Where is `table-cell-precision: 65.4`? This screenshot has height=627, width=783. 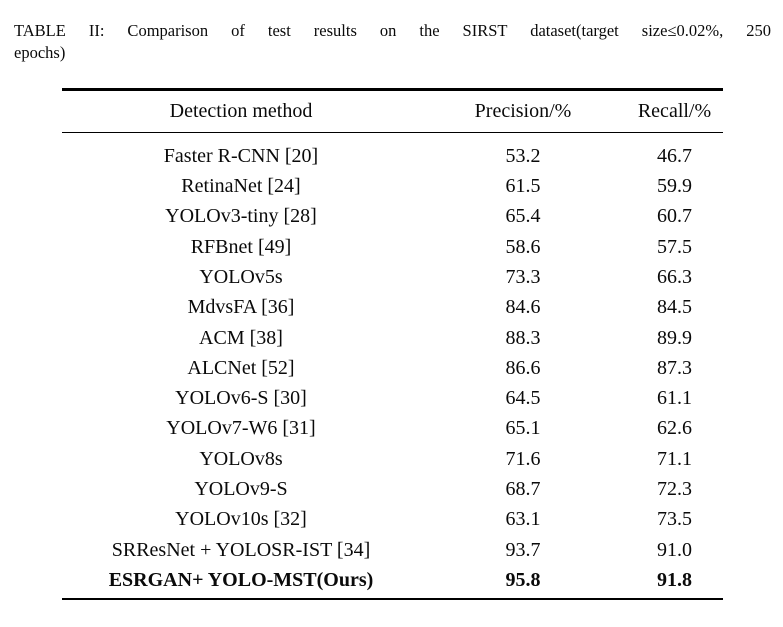
table-cell-precision: 65.4 is located at coordinates (523, 216).